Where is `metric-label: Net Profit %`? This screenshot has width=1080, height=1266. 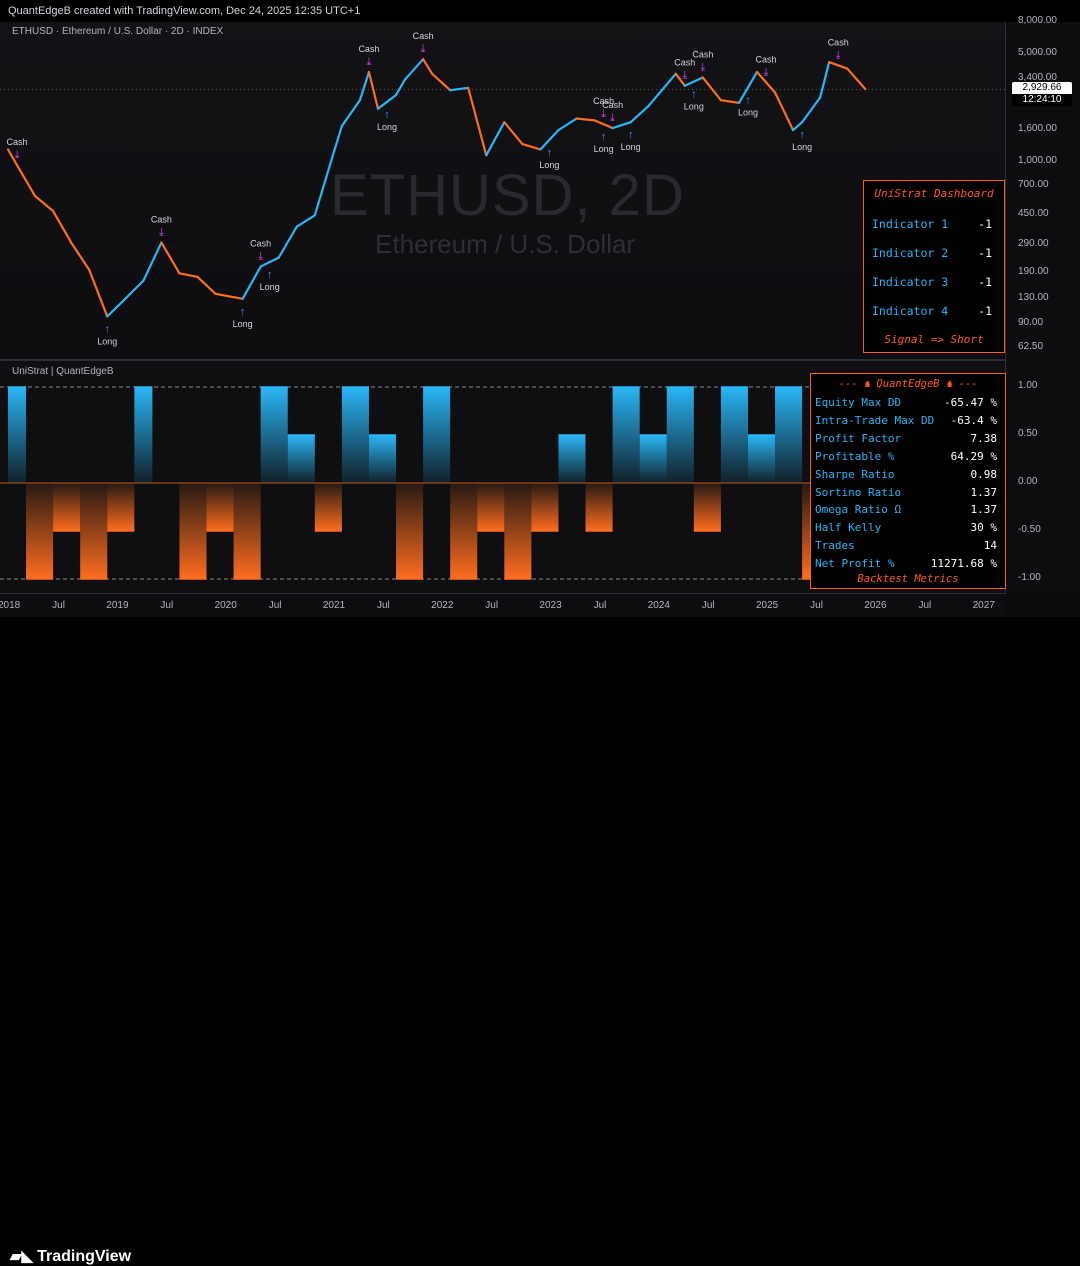 metric-label: Net Profit % is located at coordinates (855, 564).